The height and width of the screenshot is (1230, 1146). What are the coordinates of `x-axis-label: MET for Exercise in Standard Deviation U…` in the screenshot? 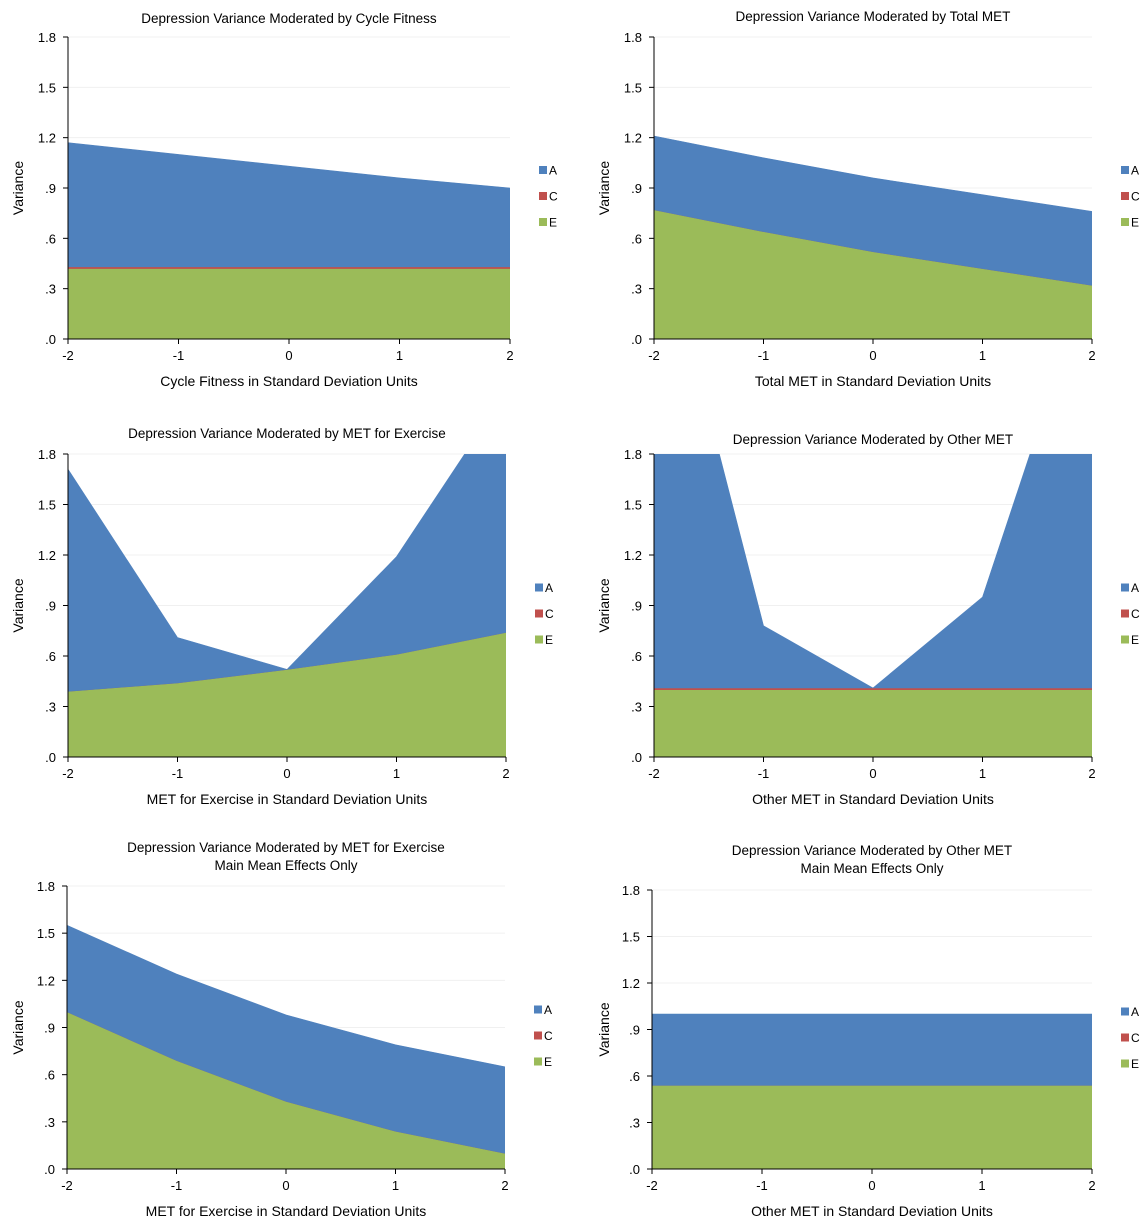 It's located at (287, 799).